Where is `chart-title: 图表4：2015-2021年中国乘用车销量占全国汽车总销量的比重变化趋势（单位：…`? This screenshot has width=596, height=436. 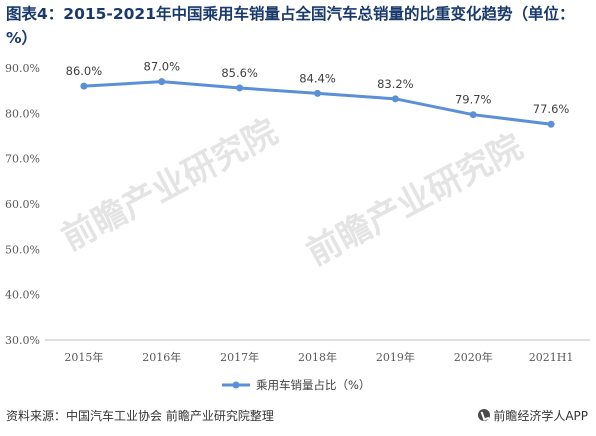 chart-title: 图表4：2015-2021年中国乘用车销量占全国汽车总销量的比重变化趋势（单位：… is located at coordinates (290, 26).